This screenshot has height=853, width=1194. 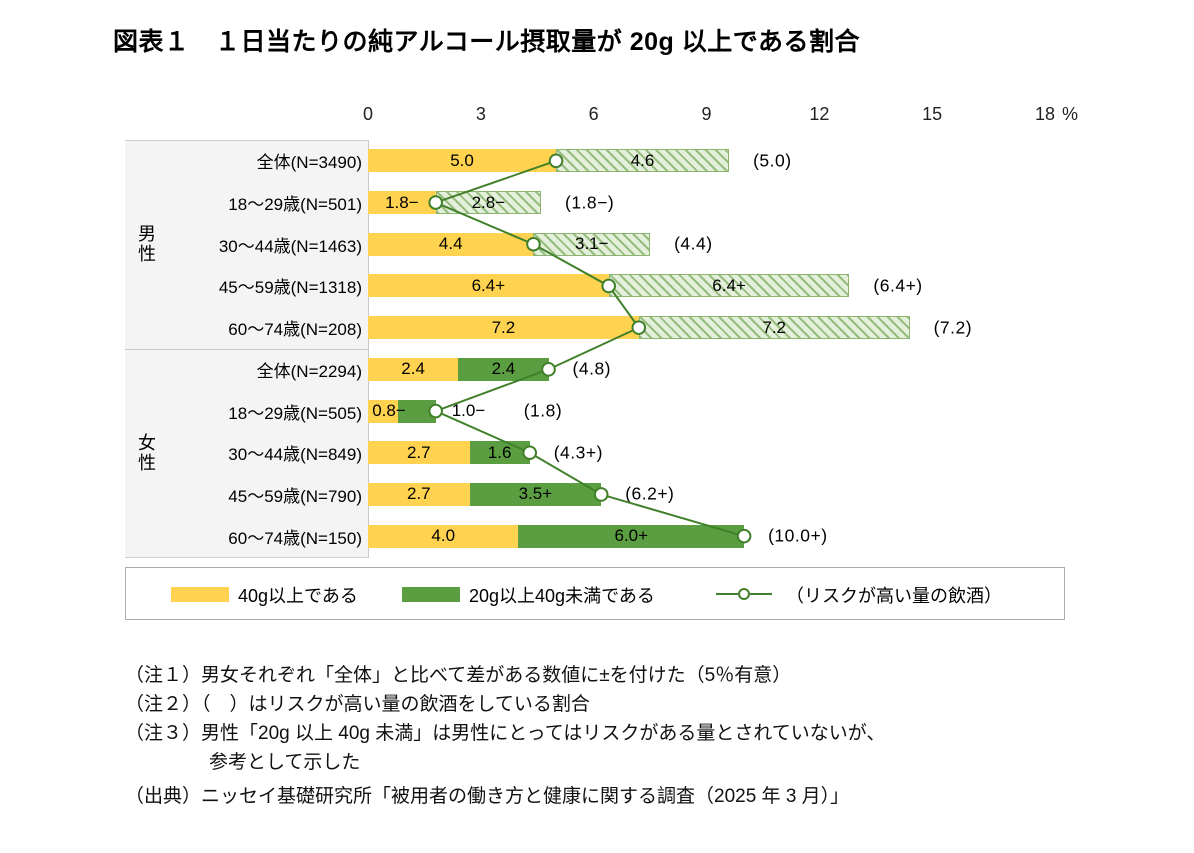 What do you see at coordinates (894, 595) in the screenshot?
I see `legend-label-risk: （リスクが高い量の飲酒）` at bounding box center [894, 595].